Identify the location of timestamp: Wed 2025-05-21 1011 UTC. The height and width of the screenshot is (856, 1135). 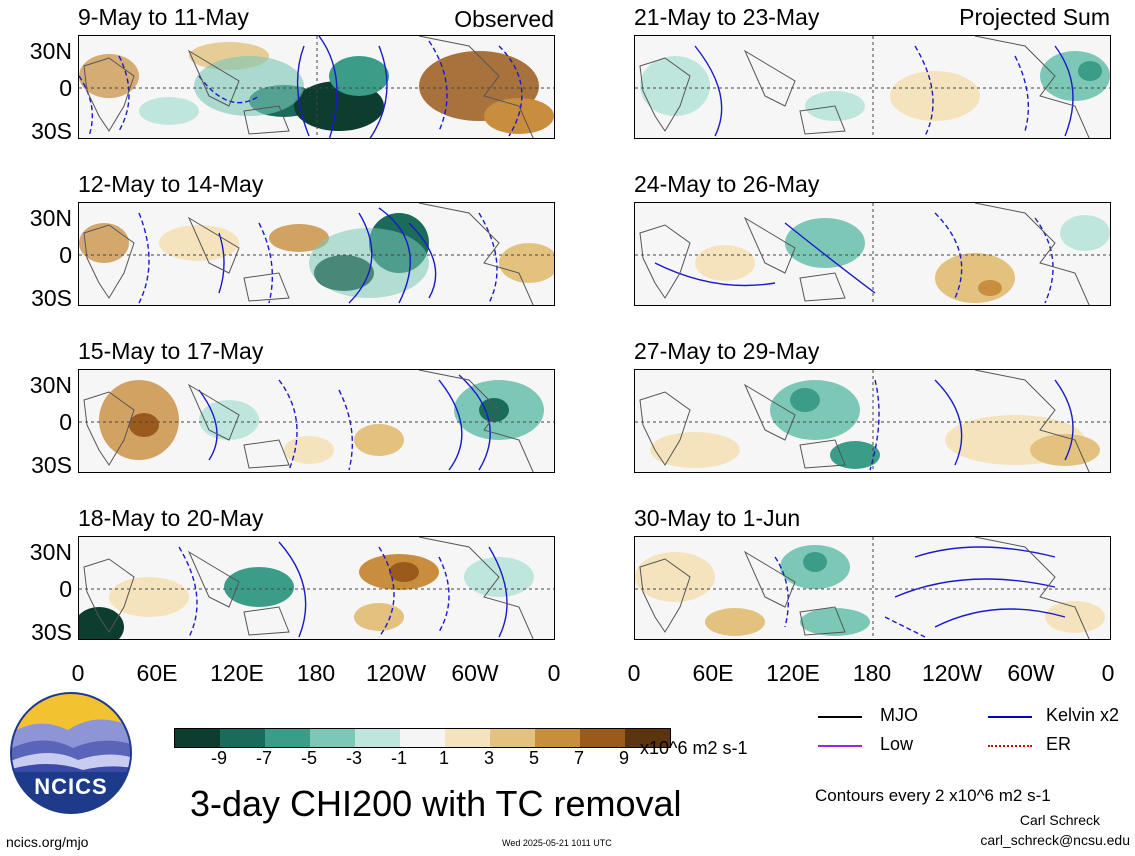
(557, 843).